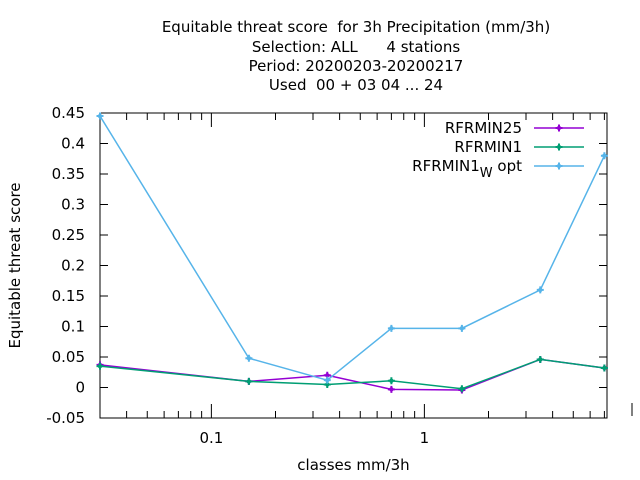 The height and width of the screenshot is (480, 640). Describe the element at coordinates (68, 174) in the screenshot. I see `y-tick-label: 0.35` at that location.